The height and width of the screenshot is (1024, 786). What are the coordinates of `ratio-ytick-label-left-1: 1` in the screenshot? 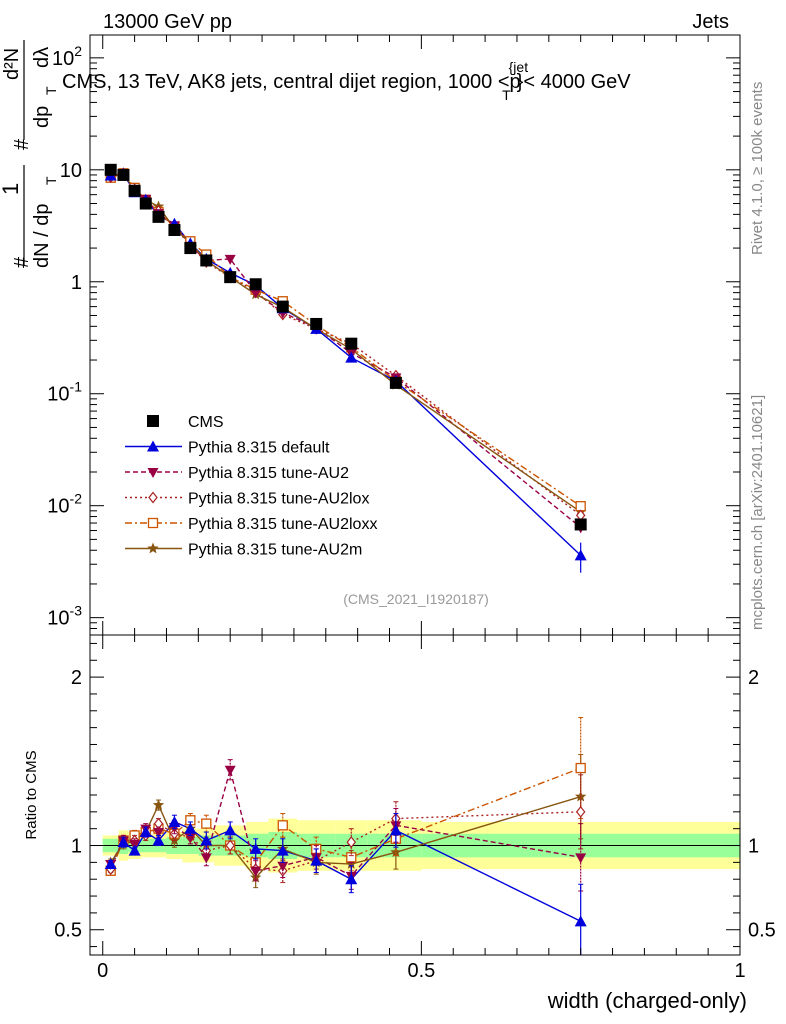 It's located at (76, 847).